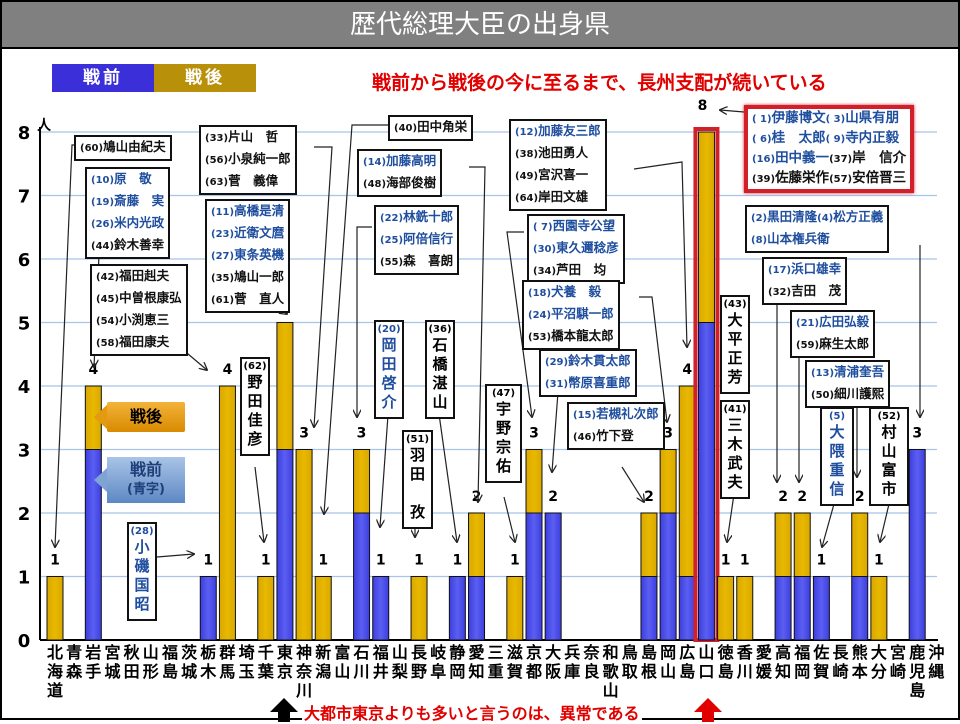 This screenshot has height=724, width=960. Describe the element at coordinates (836, 462) in the screenshot. I see `pm-text: 大隈重信` at that location.